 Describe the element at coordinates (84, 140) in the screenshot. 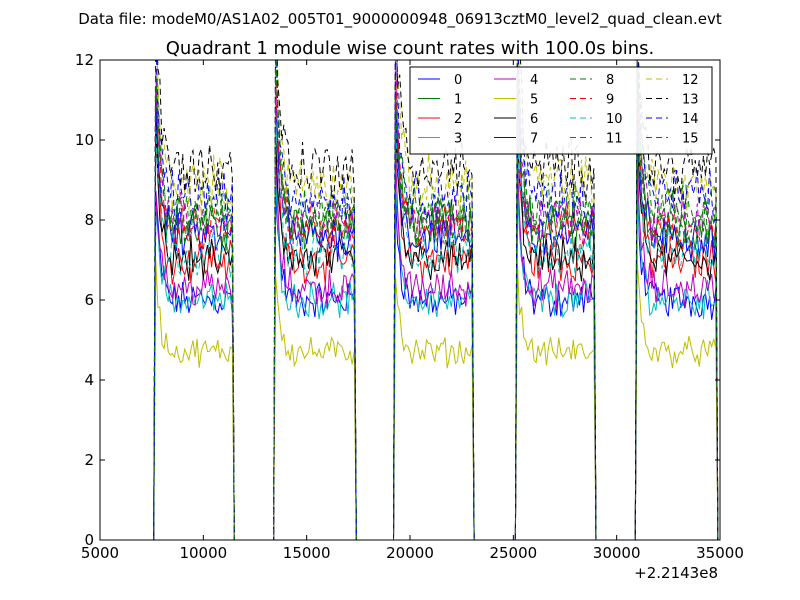

I see `y-tick-label: 10` at that location.